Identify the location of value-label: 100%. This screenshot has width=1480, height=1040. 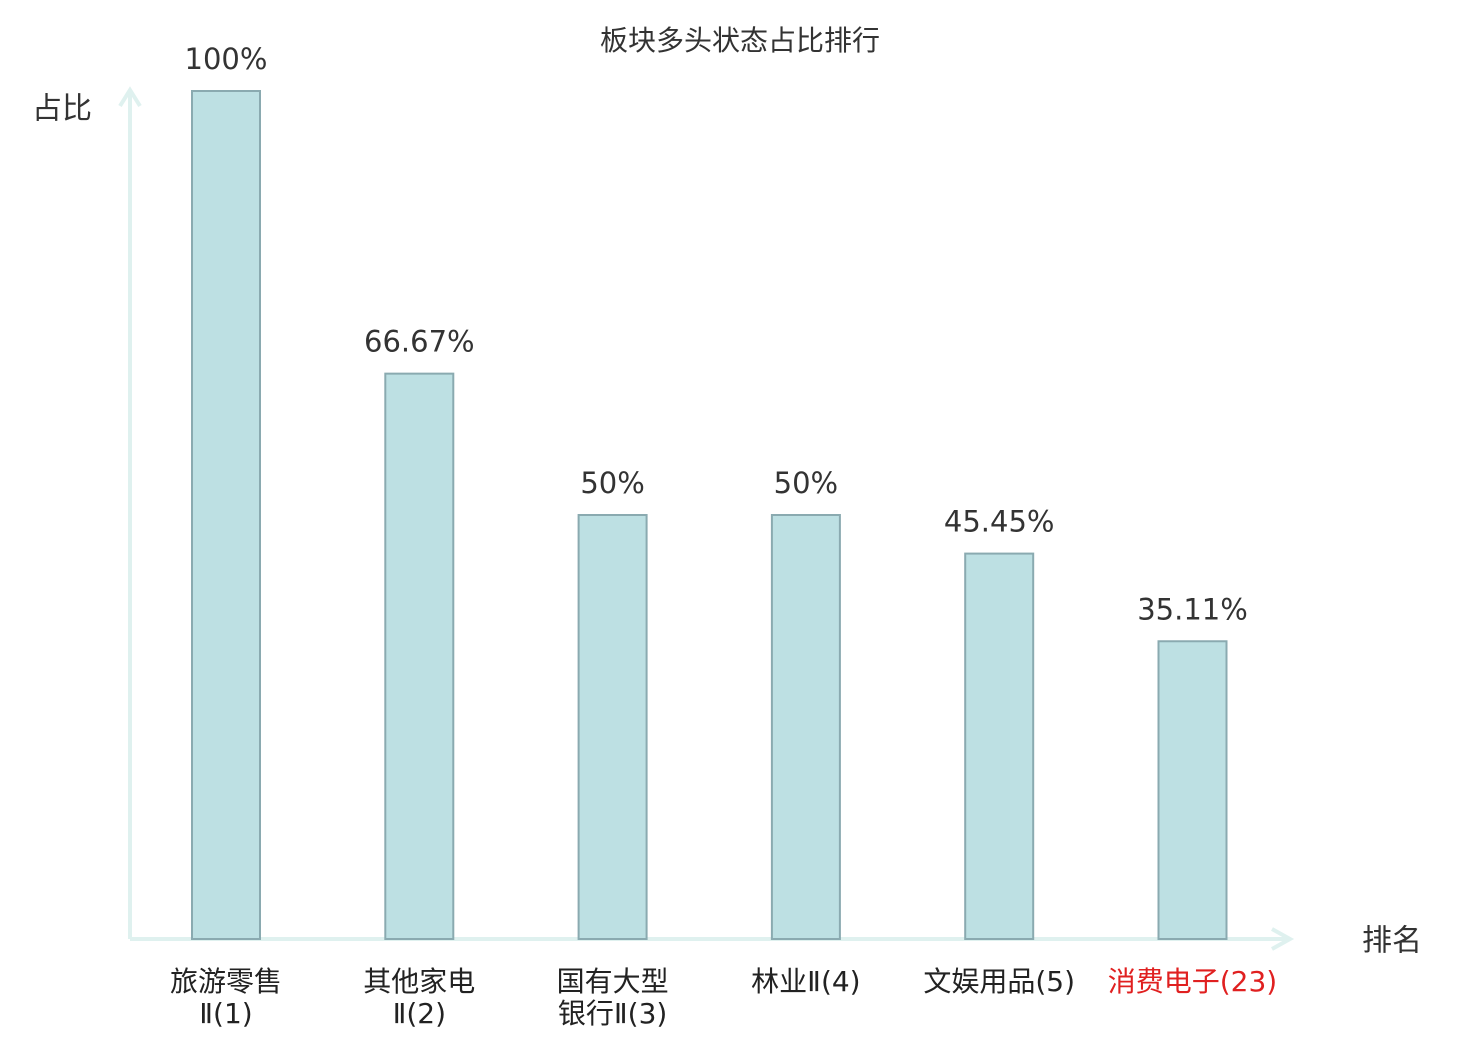
(226, 59).